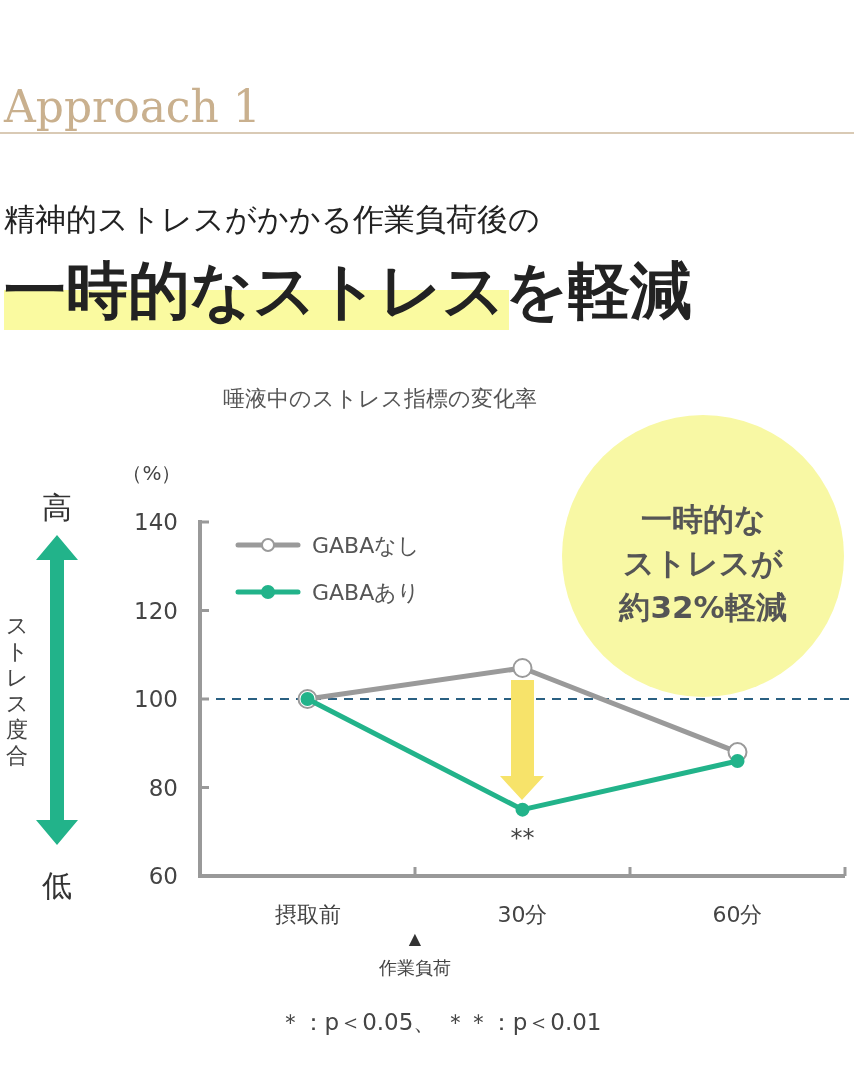  What do you see at coordinates (366, 545) in the screenshot?
I see `legend-label: GABAなし` at bounding box center [366, 545].